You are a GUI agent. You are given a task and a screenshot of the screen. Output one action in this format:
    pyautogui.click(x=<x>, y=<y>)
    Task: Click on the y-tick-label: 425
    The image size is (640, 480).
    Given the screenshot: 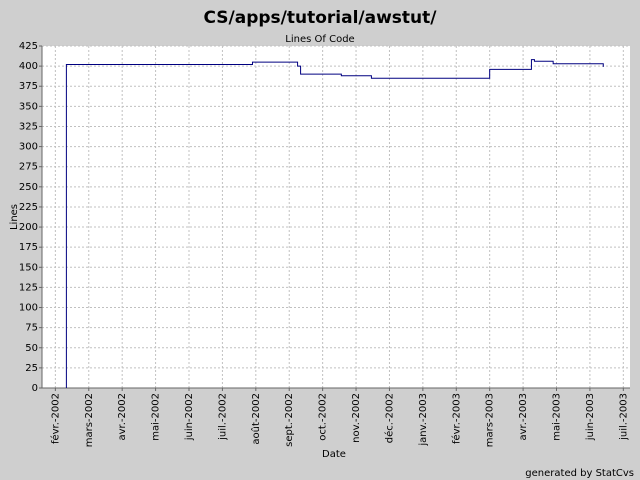 What is the action you would take?
    pyautogui.click(x=28, y=46)
    